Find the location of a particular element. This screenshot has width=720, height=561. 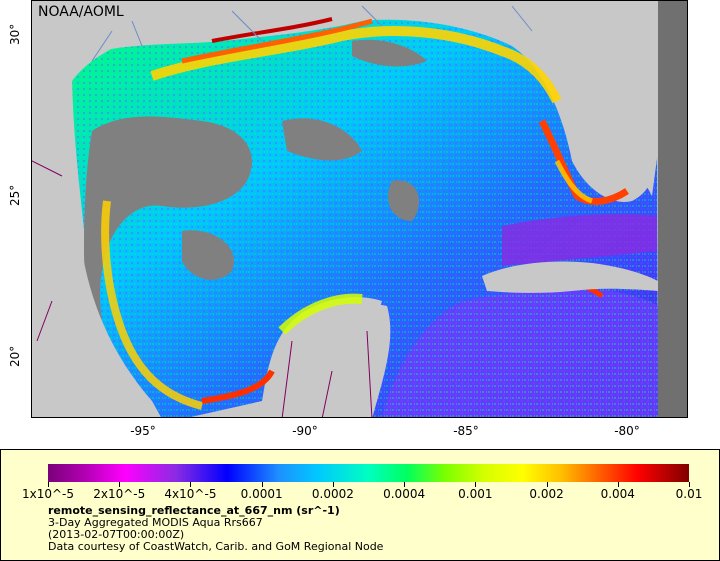

yucatan-land is located at coordinates (331, 360).